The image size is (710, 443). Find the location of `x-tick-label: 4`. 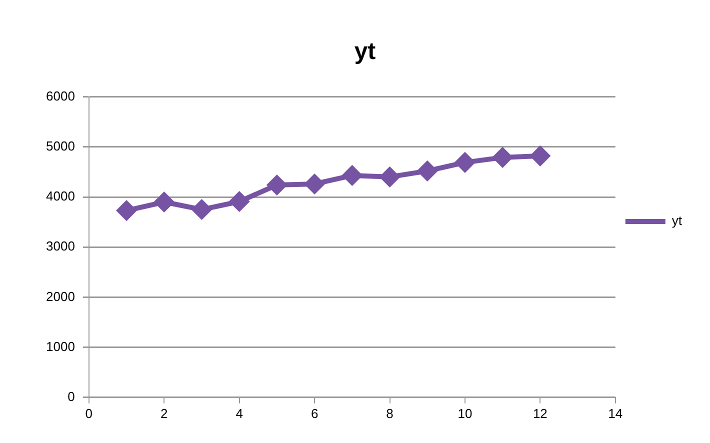

x-tick-label: 4 is located at coordinates (239, 413).